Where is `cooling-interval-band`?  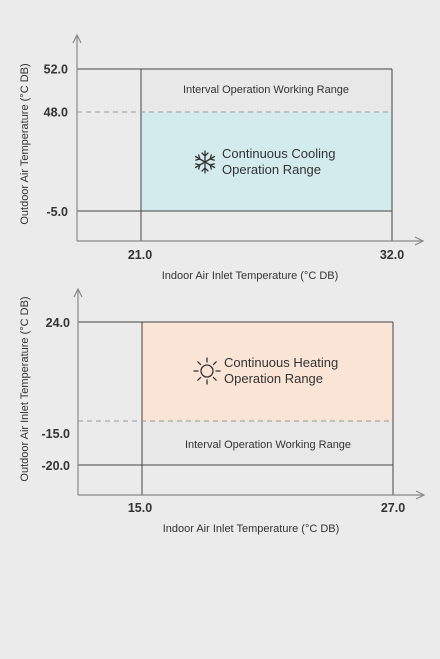 cooling-interval-band is located at coordinates (266, 90).